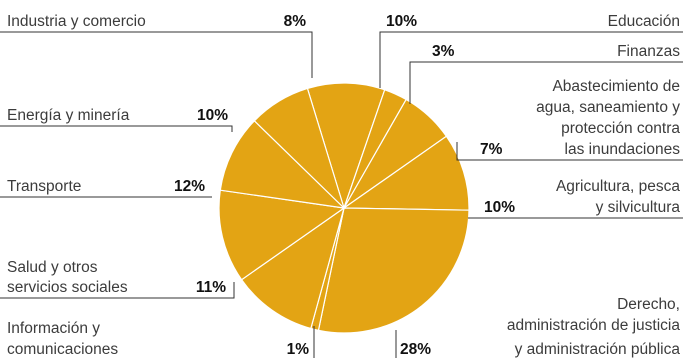  I want to click on label-informacion-line1: Información y, so click(53, 328).